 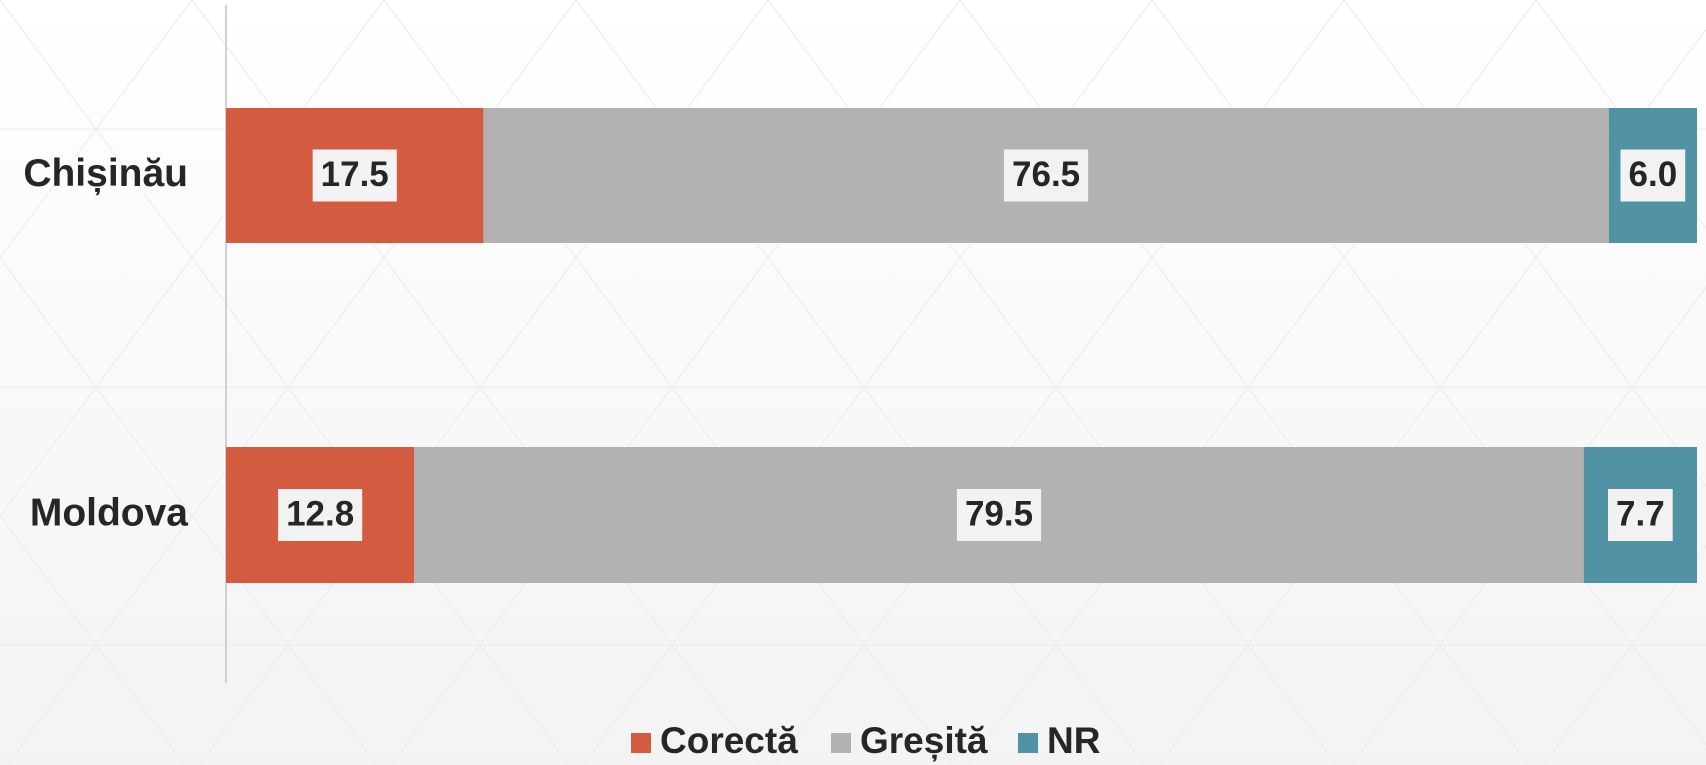 I want to click on data-label: 17.5, so click(x=355, y=174).